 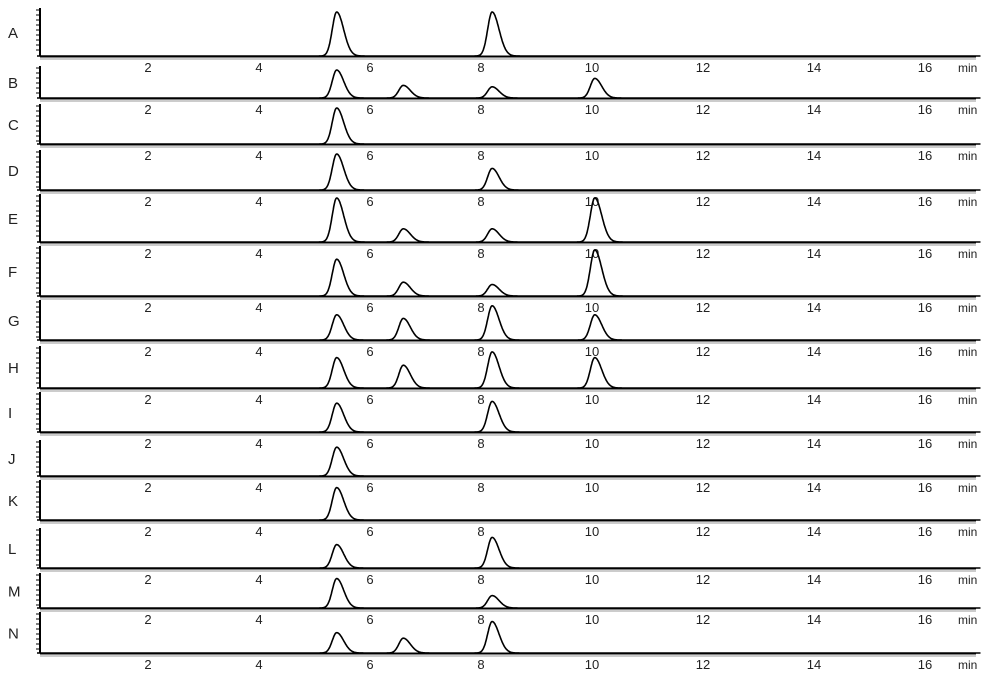 I want to click on trace-N, so click(x=509, y=637).